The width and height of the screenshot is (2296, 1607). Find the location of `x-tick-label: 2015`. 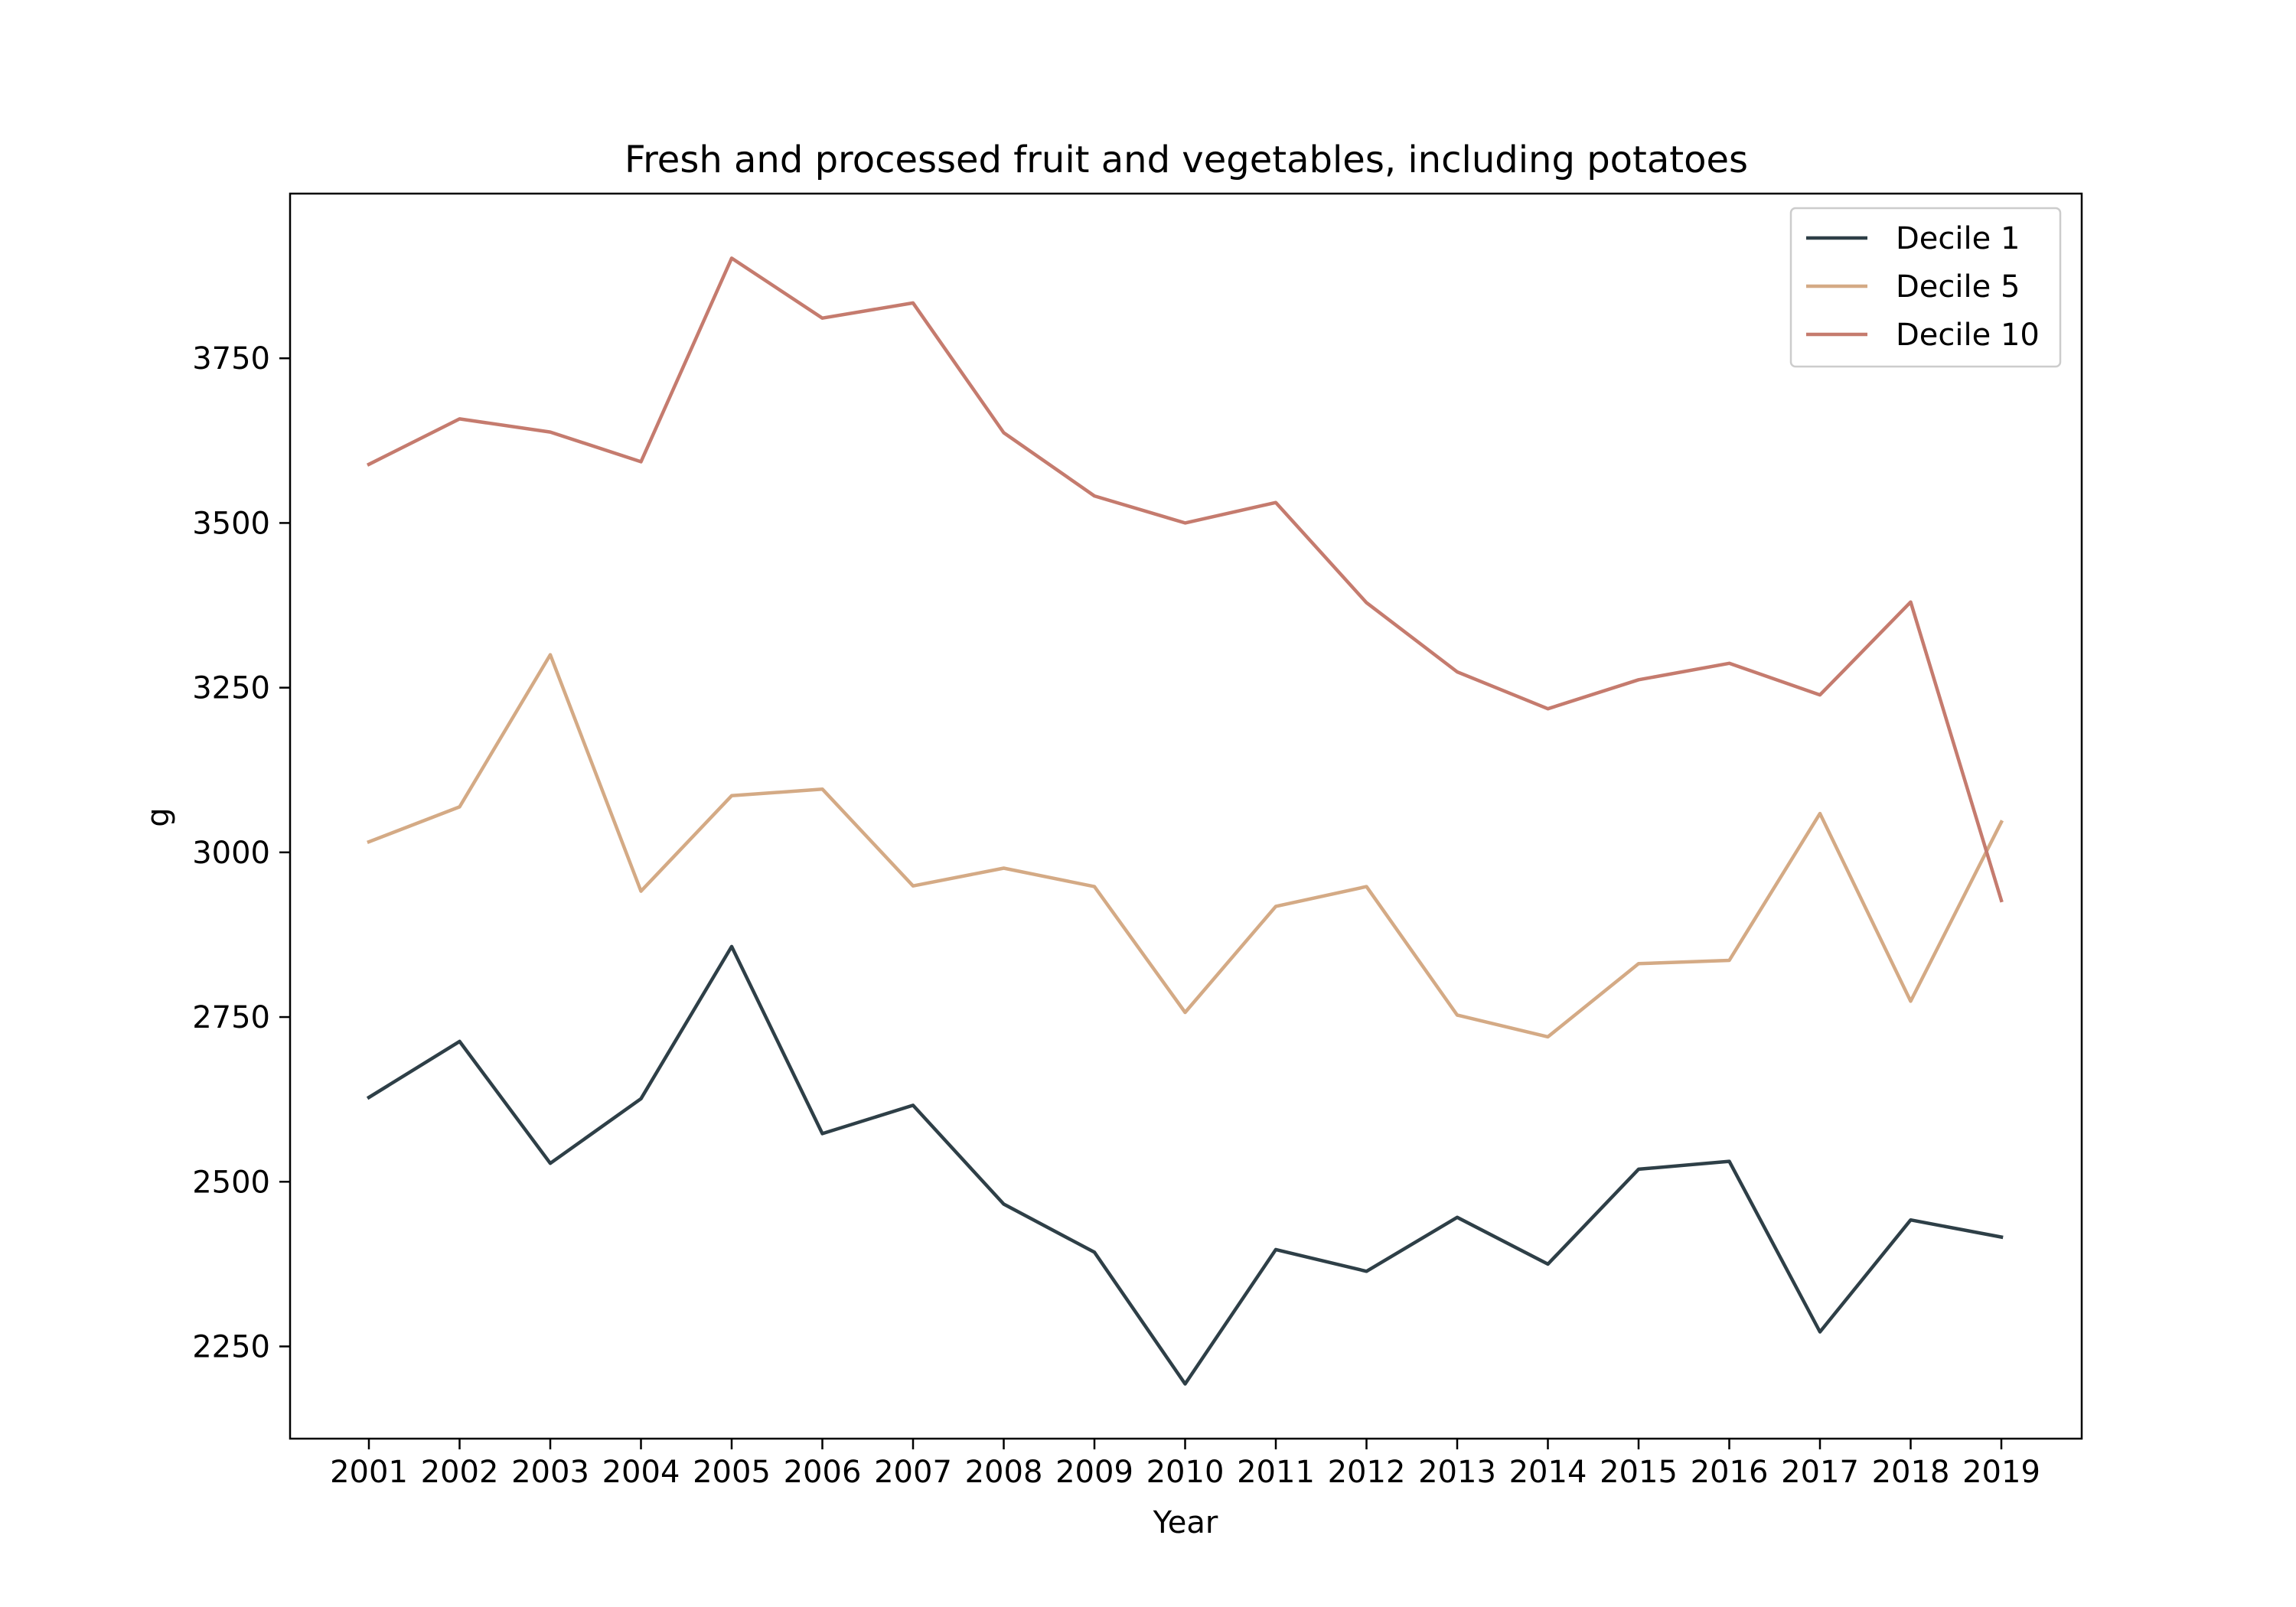

x-tick-label: 2015 is located at coordinates (1639, 1473).